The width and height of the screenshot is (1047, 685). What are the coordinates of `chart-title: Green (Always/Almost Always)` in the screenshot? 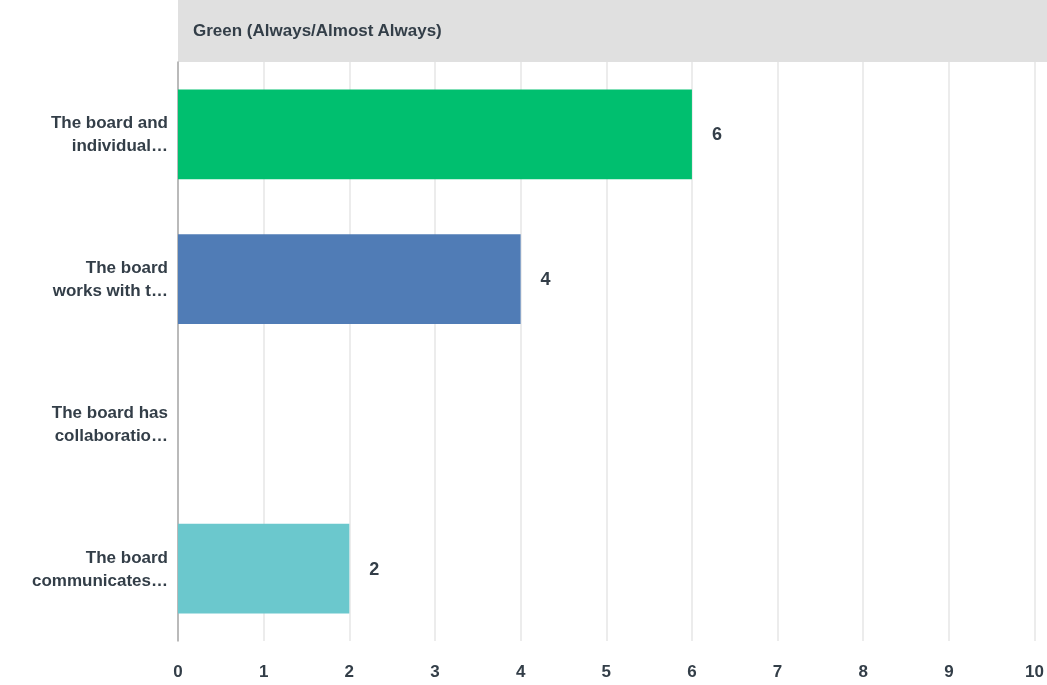 It's located at (612, 31).